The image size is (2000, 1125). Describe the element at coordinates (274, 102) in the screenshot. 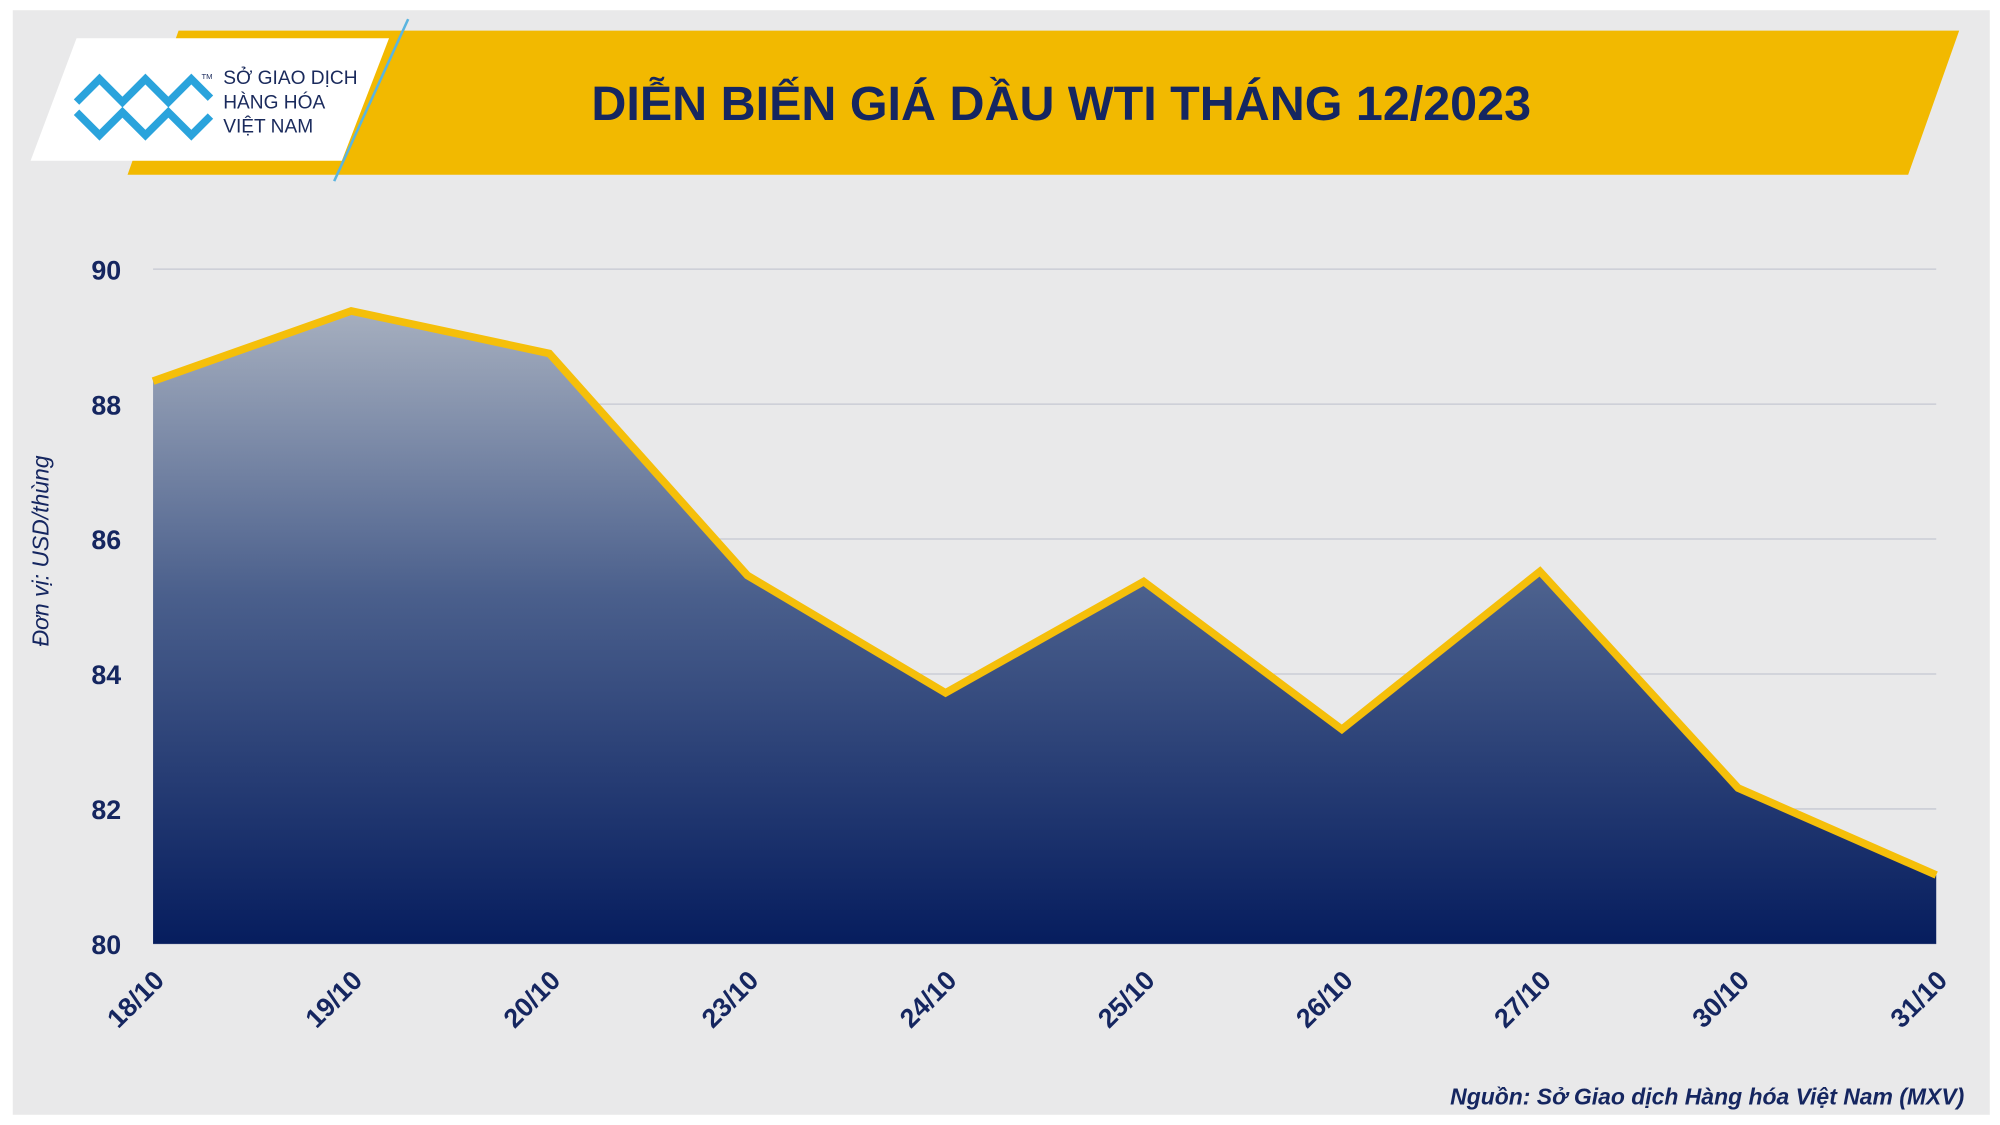

I see `logo-text: HÀNG HÓA` at that location.